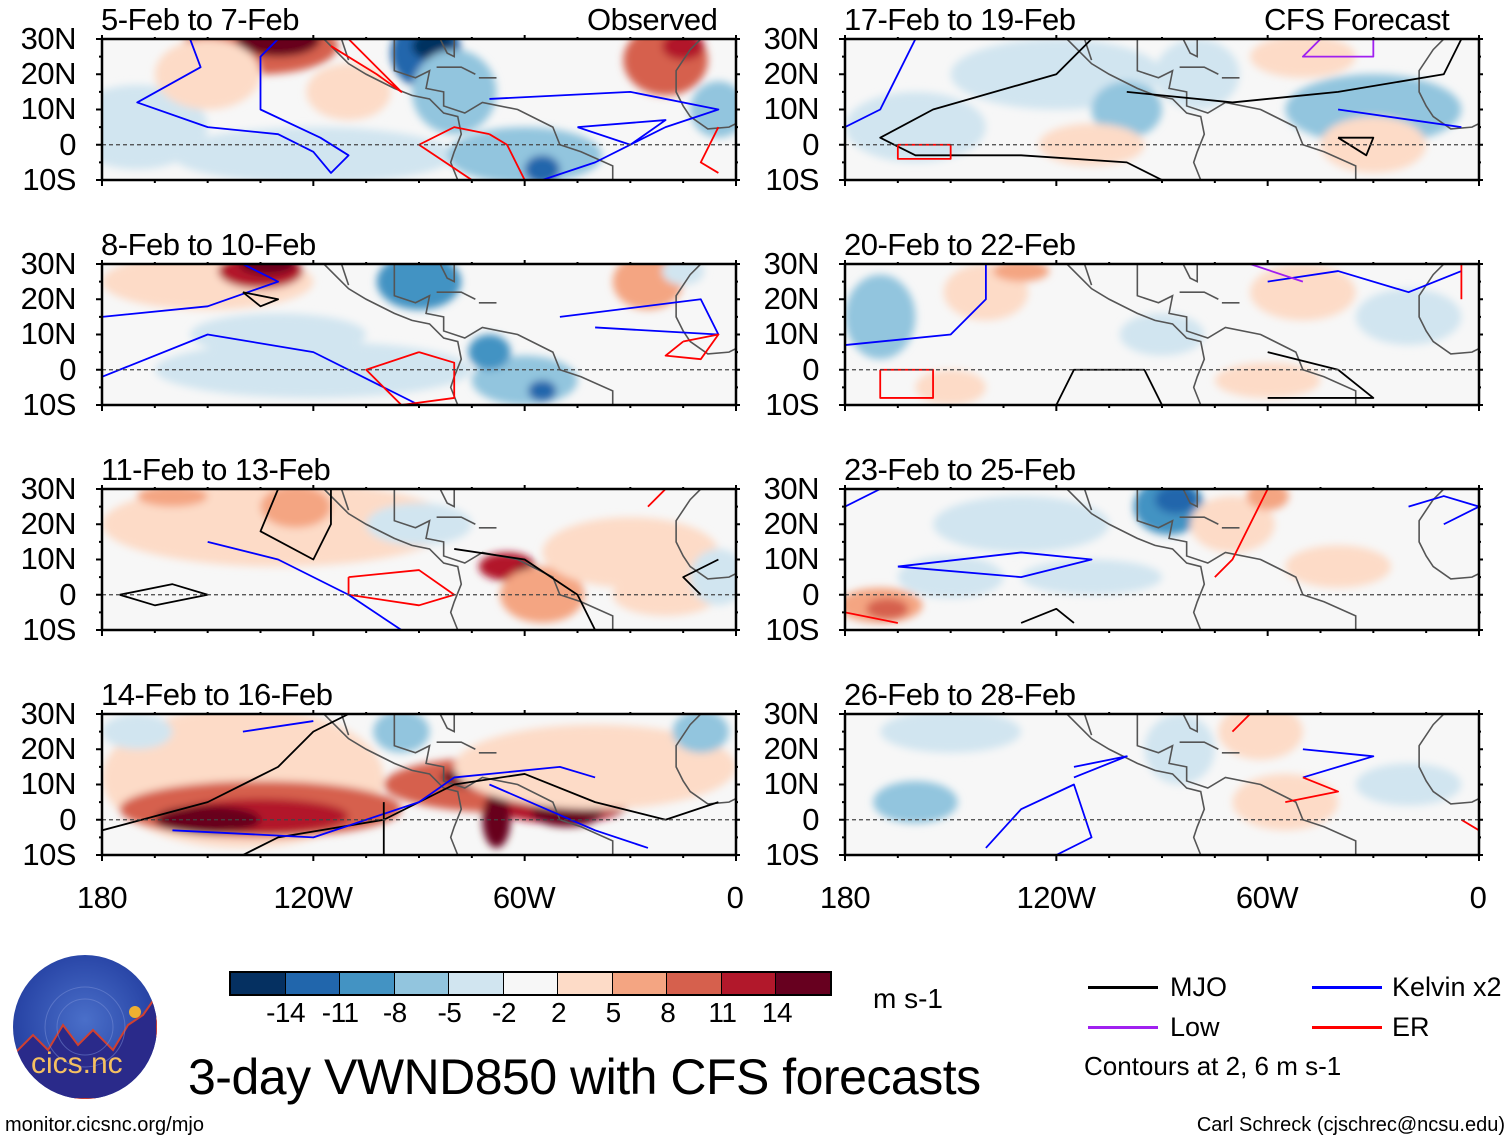  Describe the element at coordinates (104, 1125) in the screenshot. I see `footer-url: monitor.cicsnc.org/mjo` at that location.